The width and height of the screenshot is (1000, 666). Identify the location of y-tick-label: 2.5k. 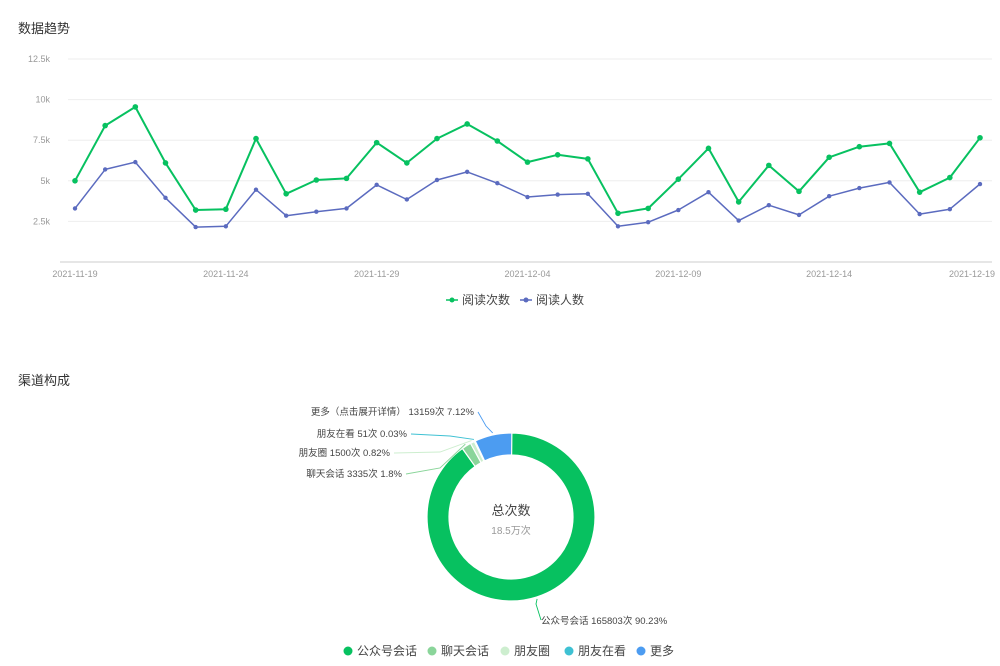
(42, 221).